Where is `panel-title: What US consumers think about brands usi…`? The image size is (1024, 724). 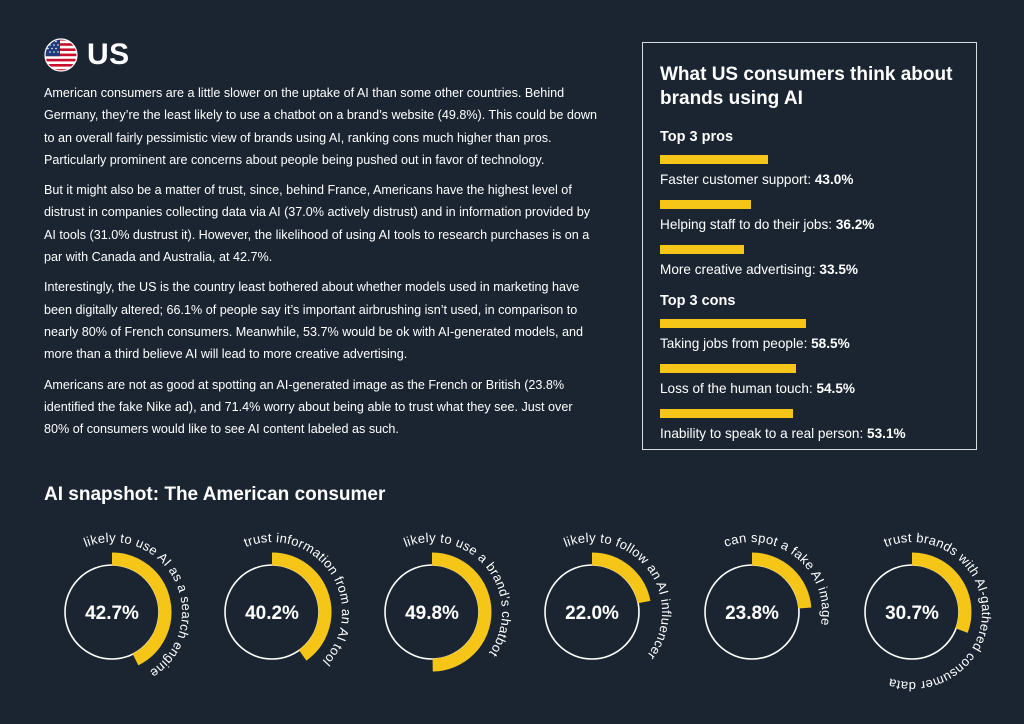 panel-title: What US consumers think about brands usi… is located at coordinates (806, 86).